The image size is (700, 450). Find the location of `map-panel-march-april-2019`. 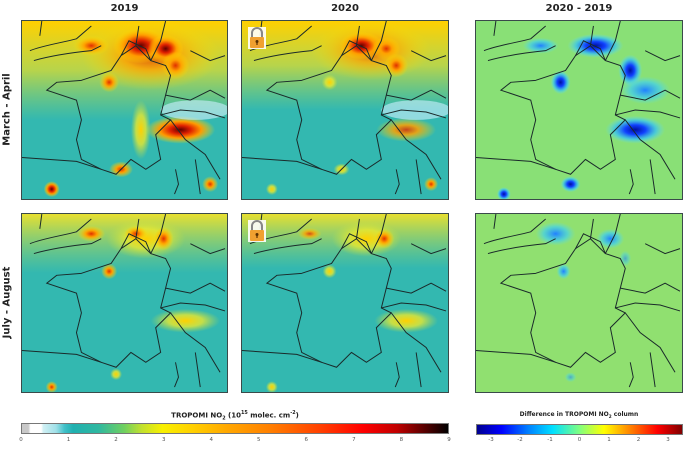

map-panel-march-april-2019 is located at coordinates (124, 110).